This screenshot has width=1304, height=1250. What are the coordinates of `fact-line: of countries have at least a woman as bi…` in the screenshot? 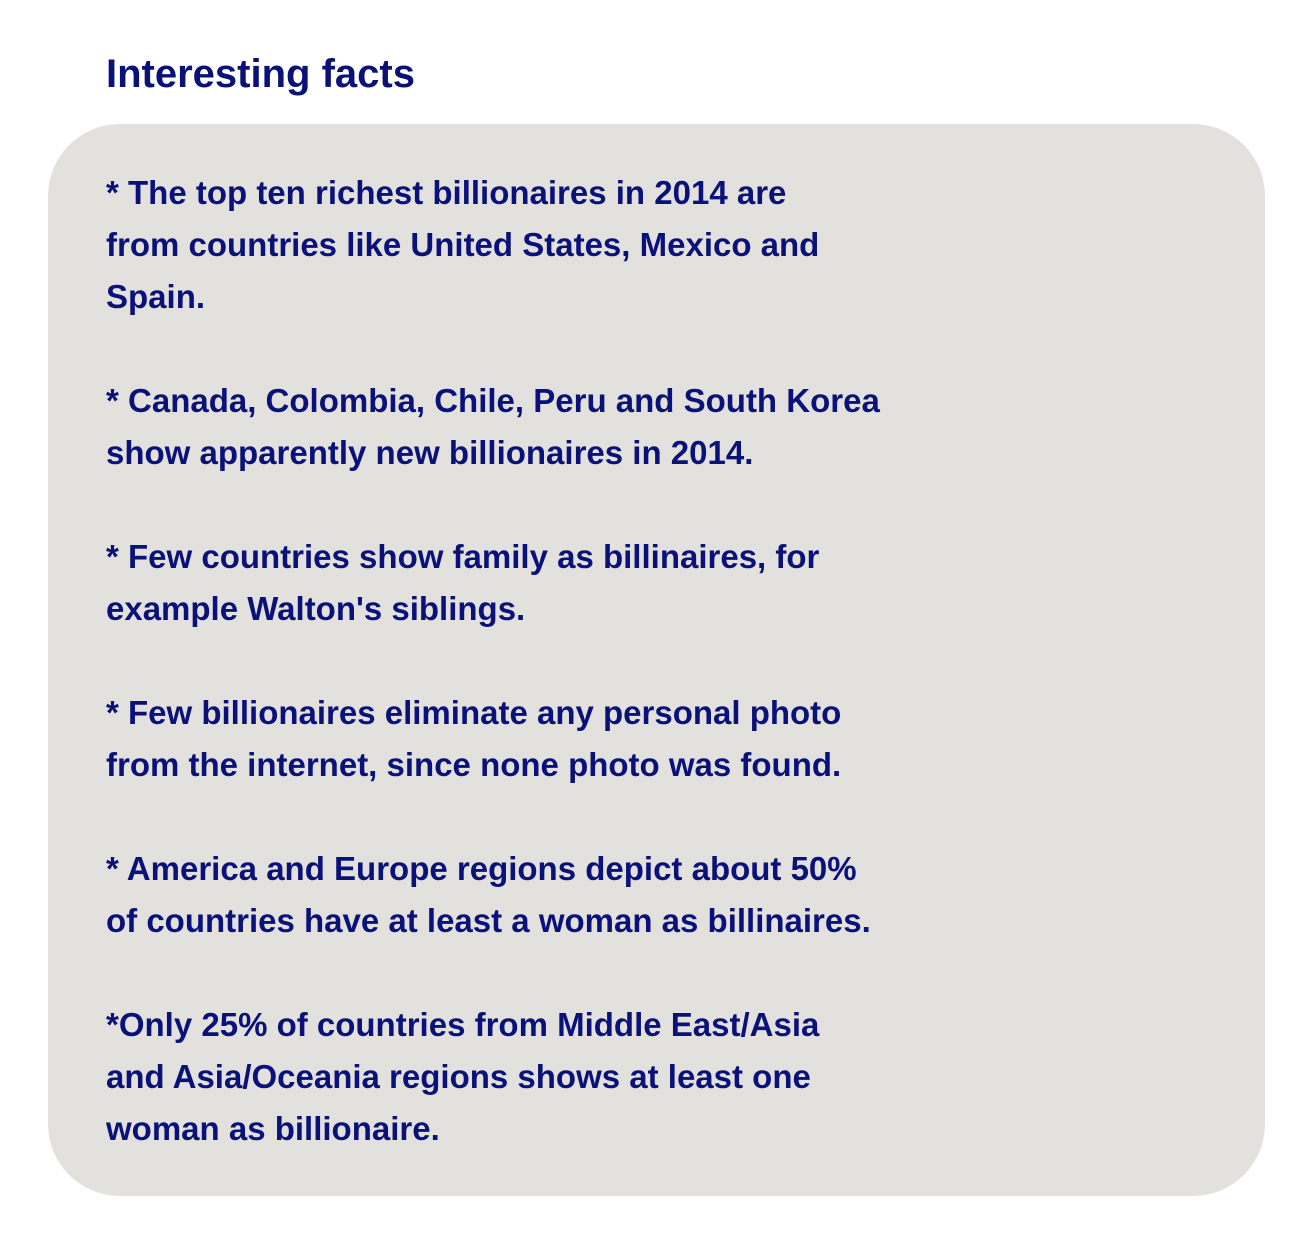 It's located at (488, 920).